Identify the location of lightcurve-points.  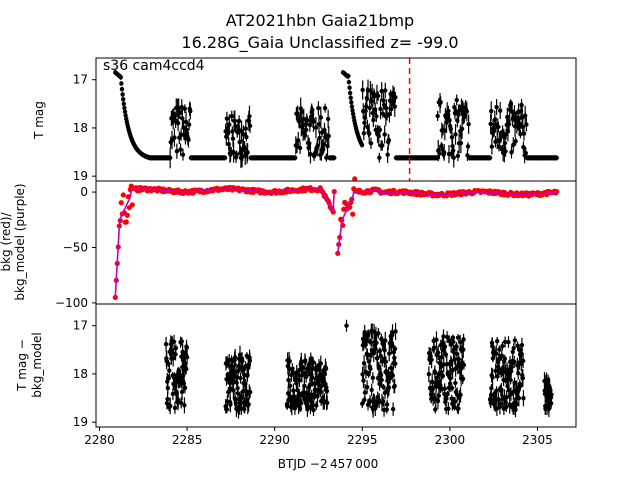
(336, 119).